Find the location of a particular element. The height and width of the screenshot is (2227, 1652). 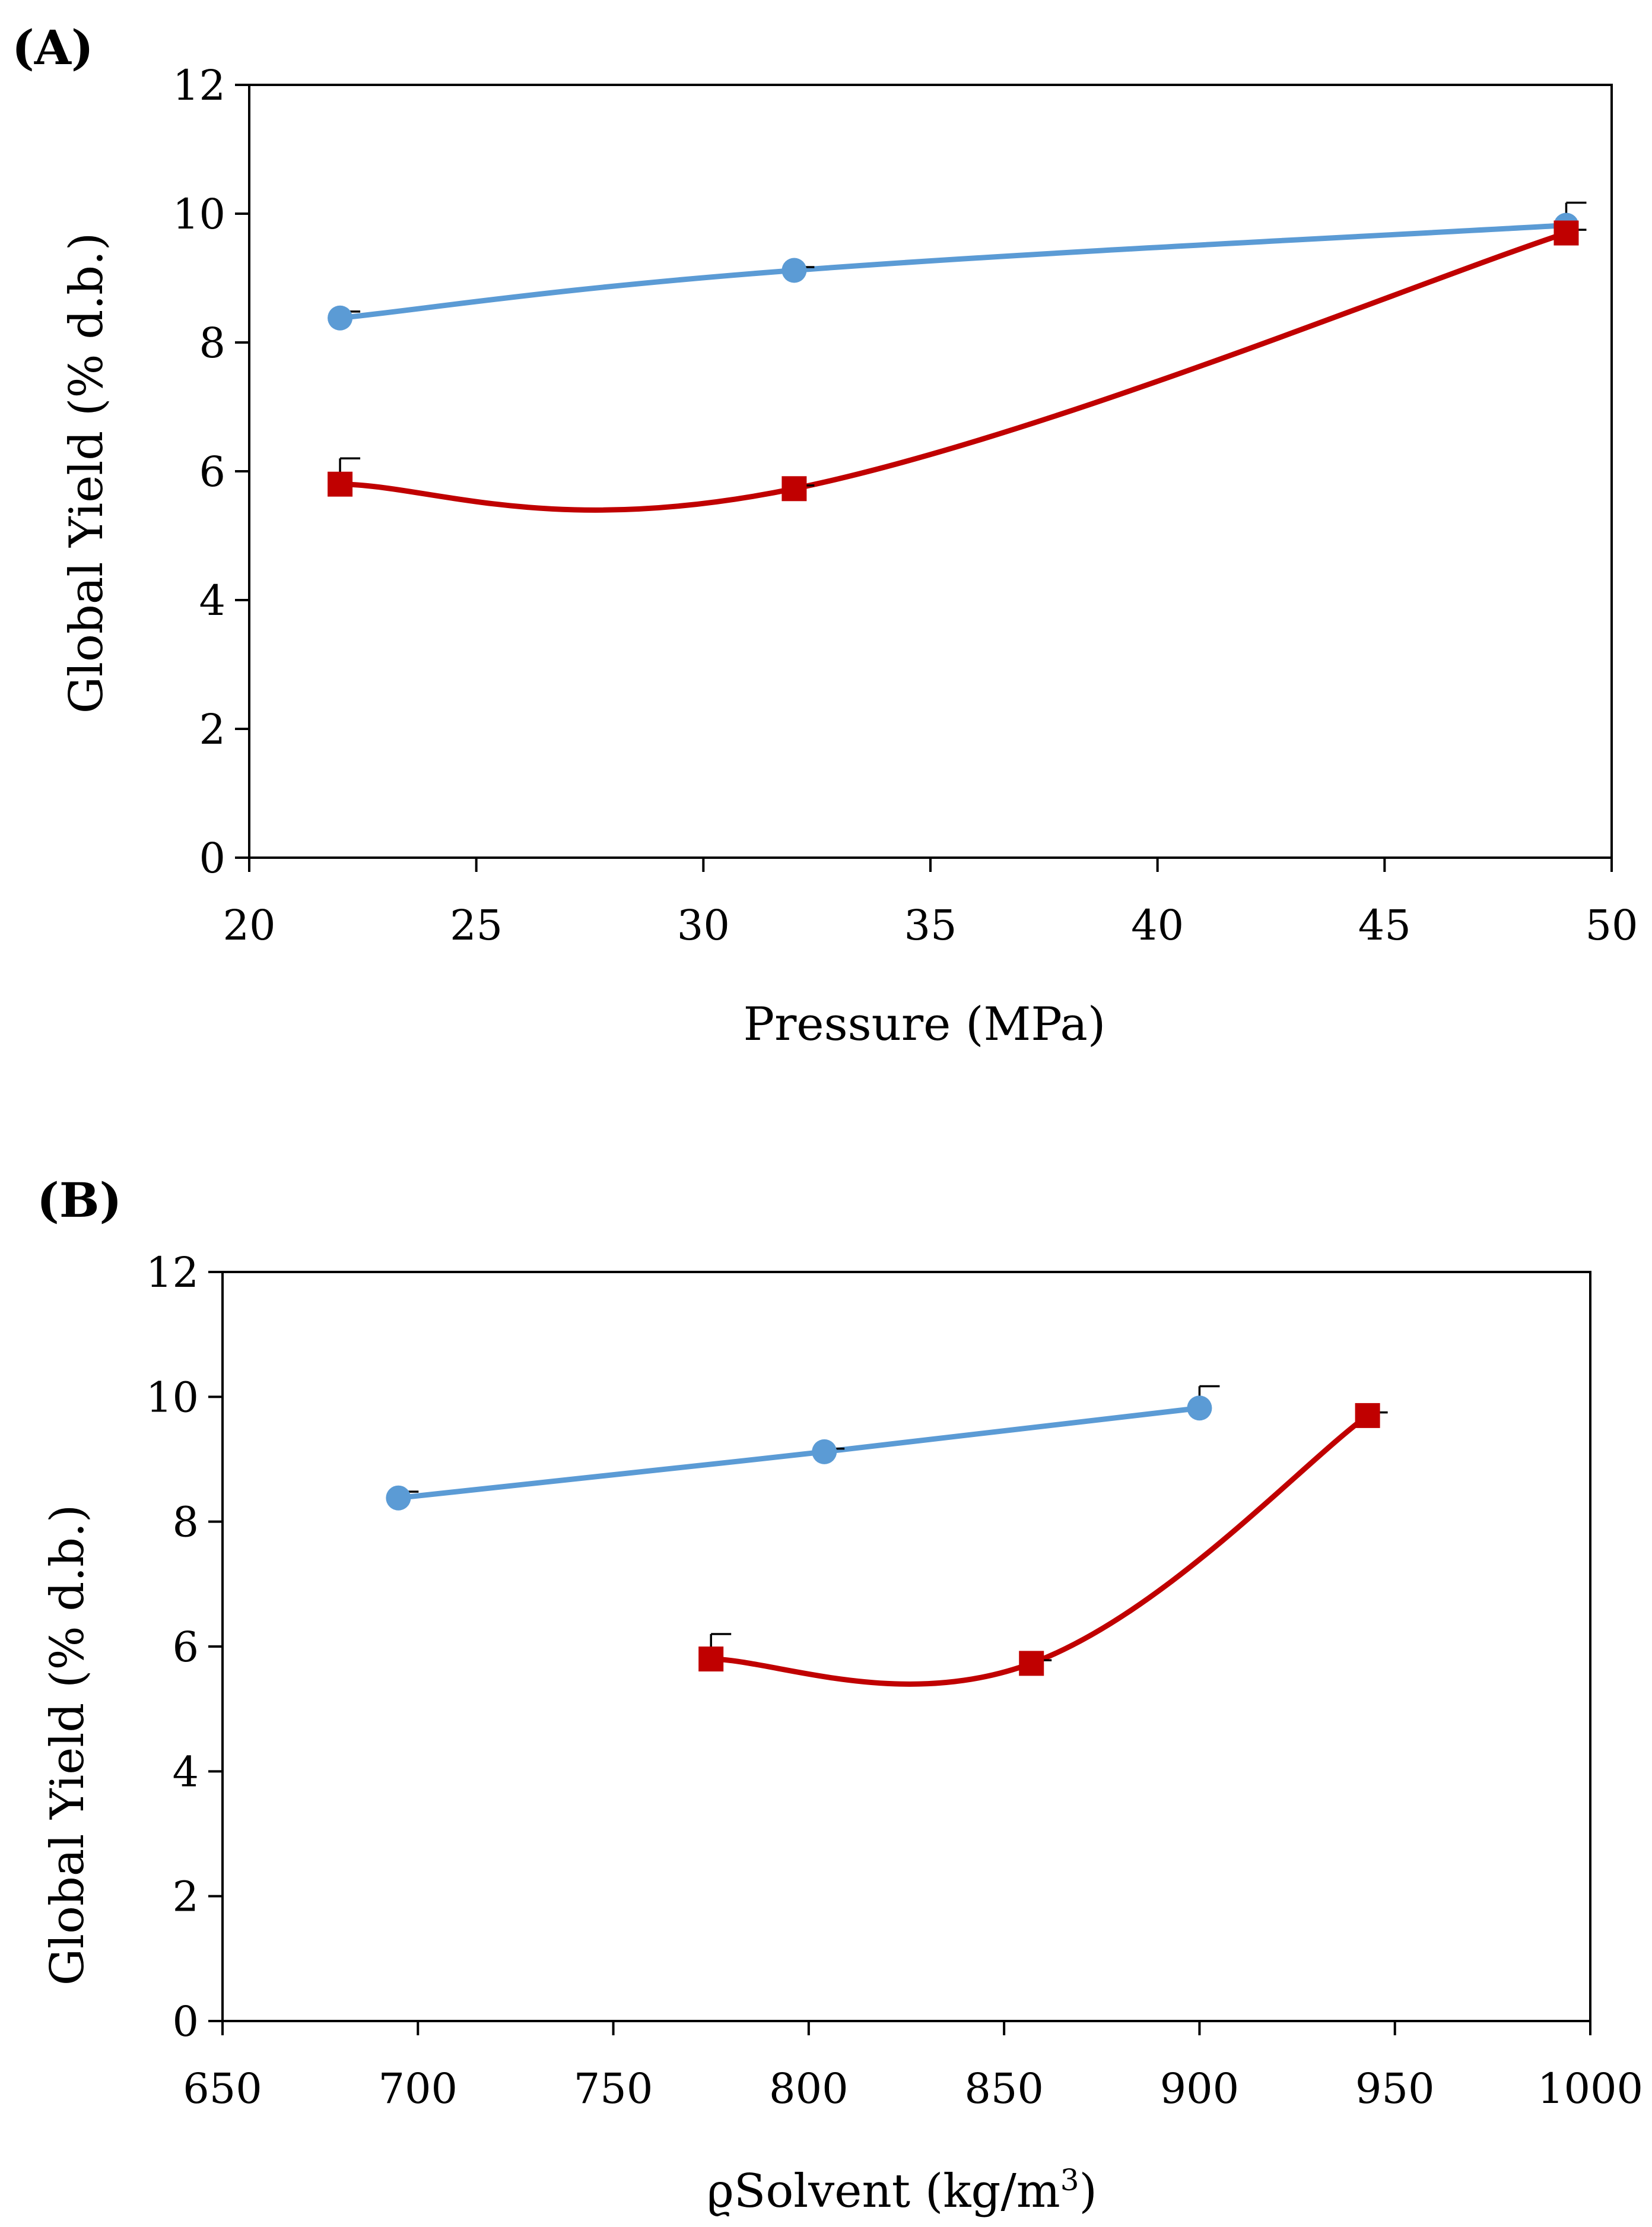

y-axis-title-b: Global Yield (% d.b.) is located at coordinates (67, 1745).